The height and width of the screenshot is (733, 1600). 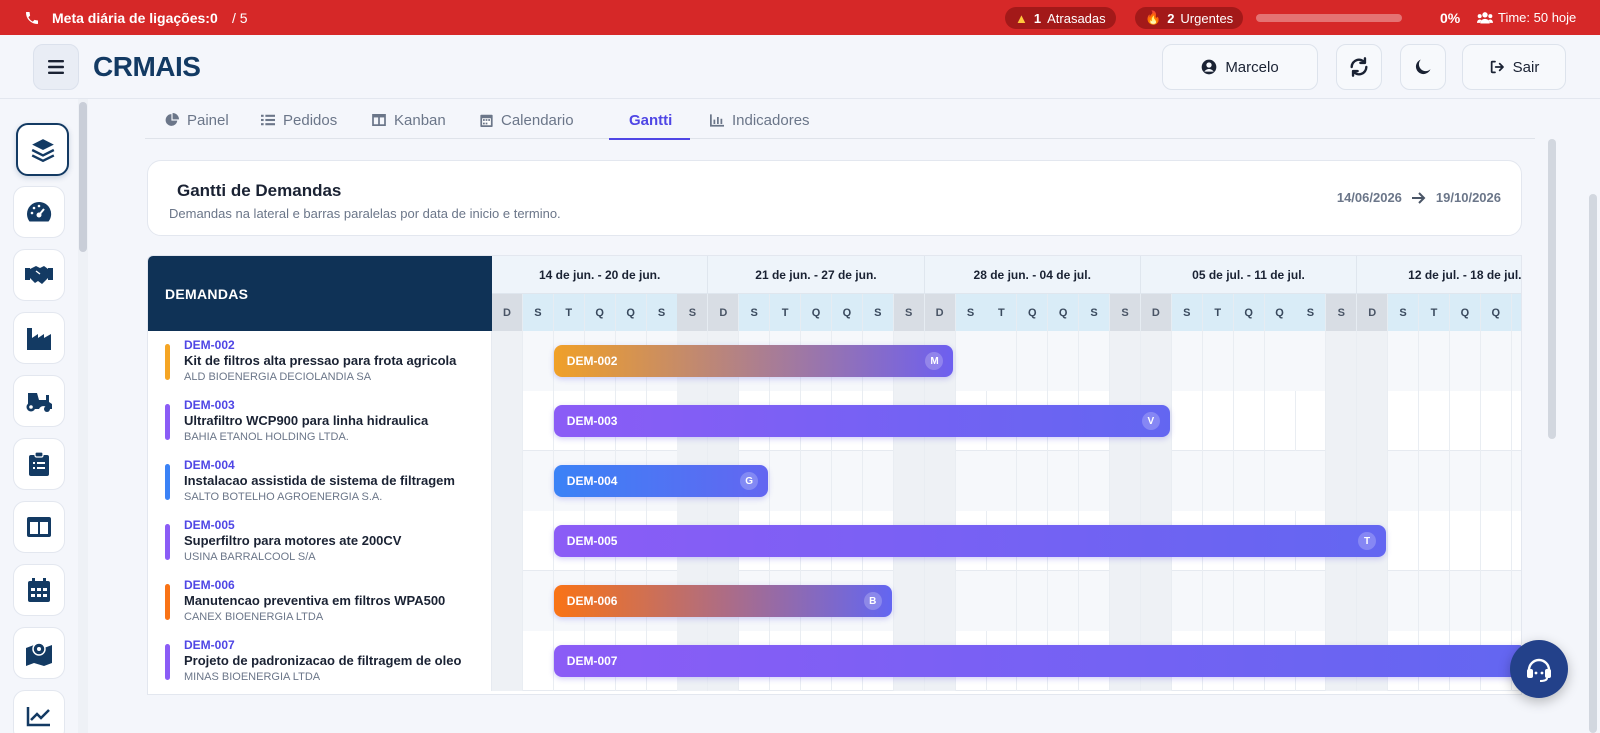 What do you see at coordinates (1423, 67) in the screenshot?
I see `theme-toggle-button` at bounding box center [1423, 67].